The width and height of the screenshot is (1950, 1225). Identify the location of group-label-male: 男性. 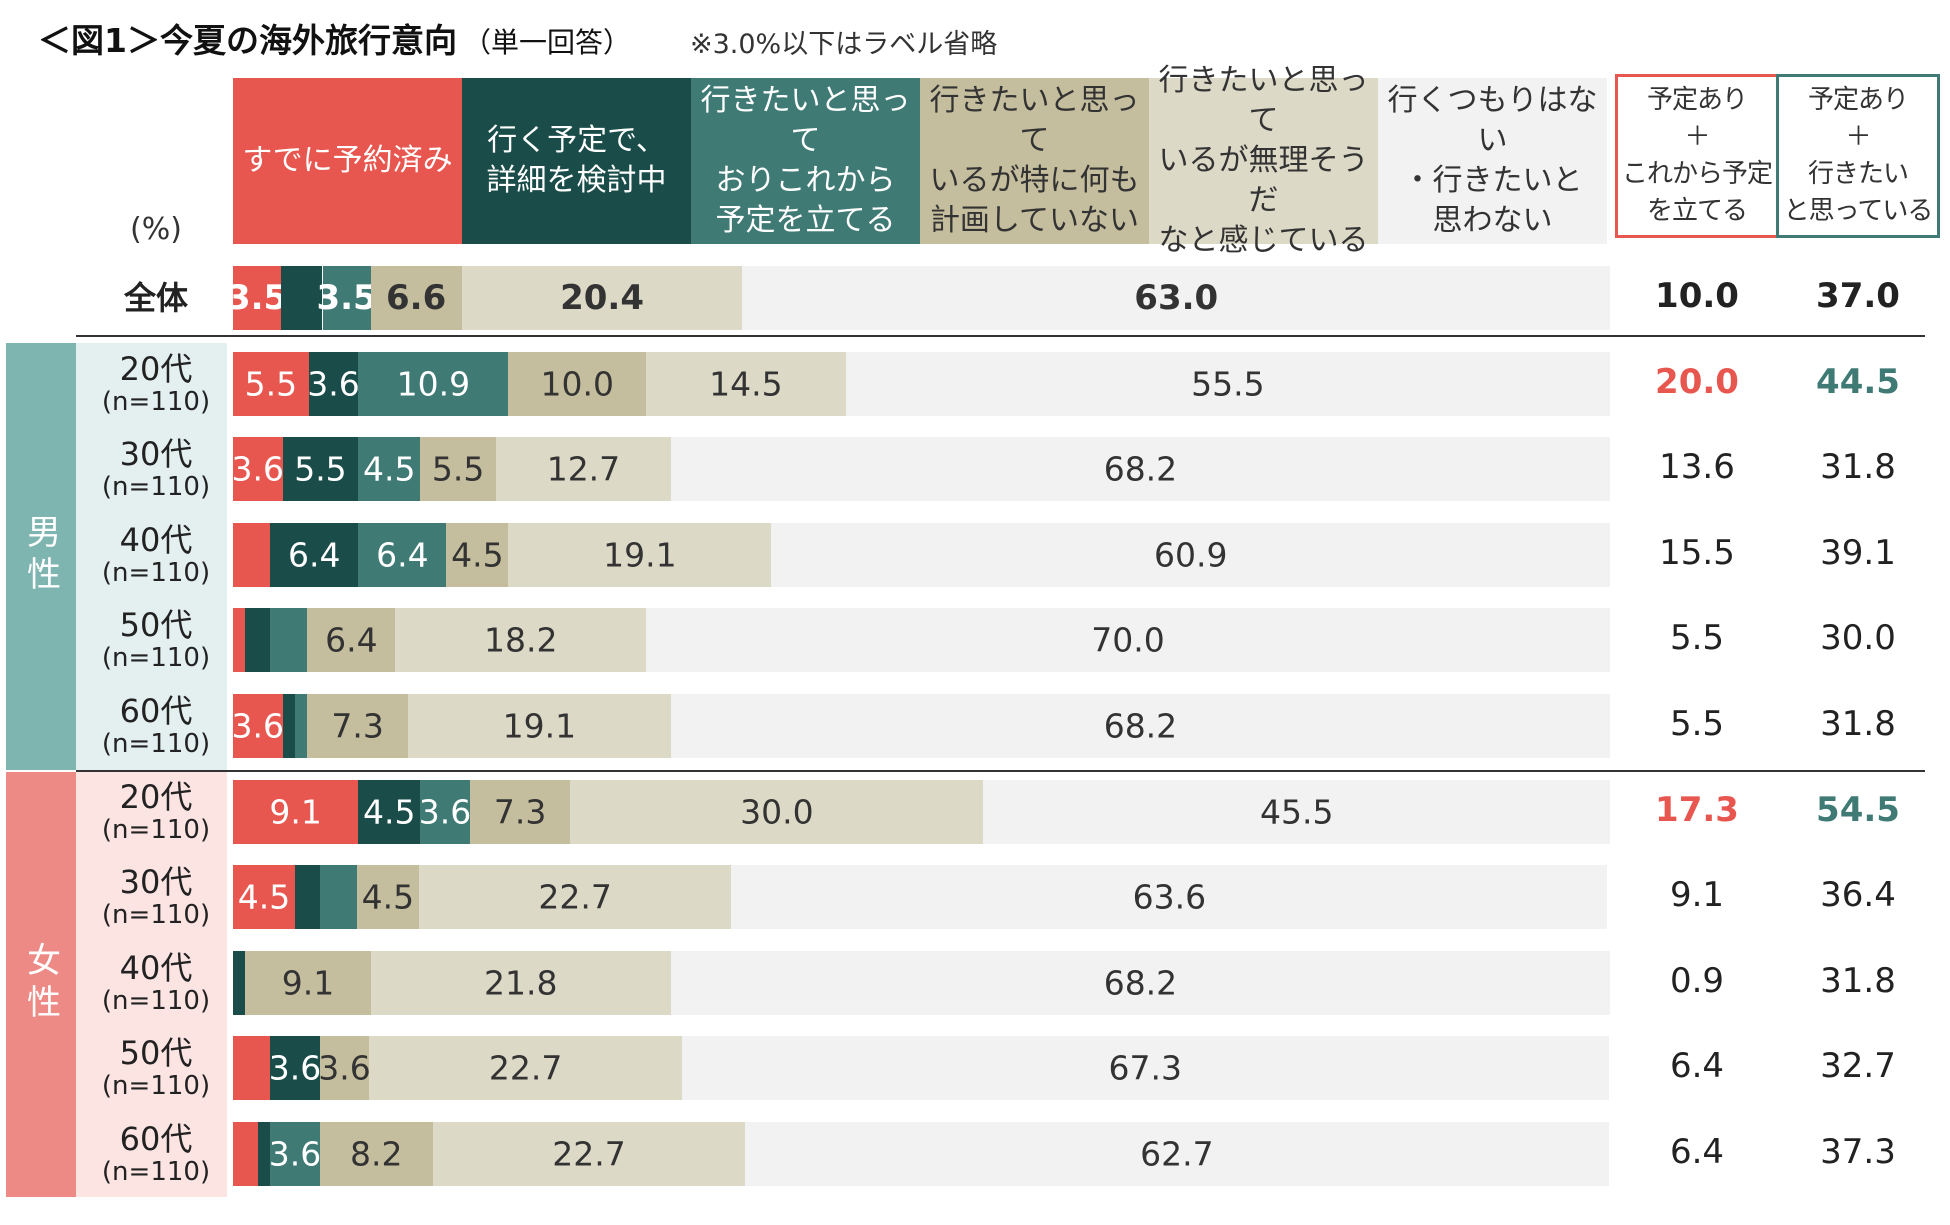
(41, 556).